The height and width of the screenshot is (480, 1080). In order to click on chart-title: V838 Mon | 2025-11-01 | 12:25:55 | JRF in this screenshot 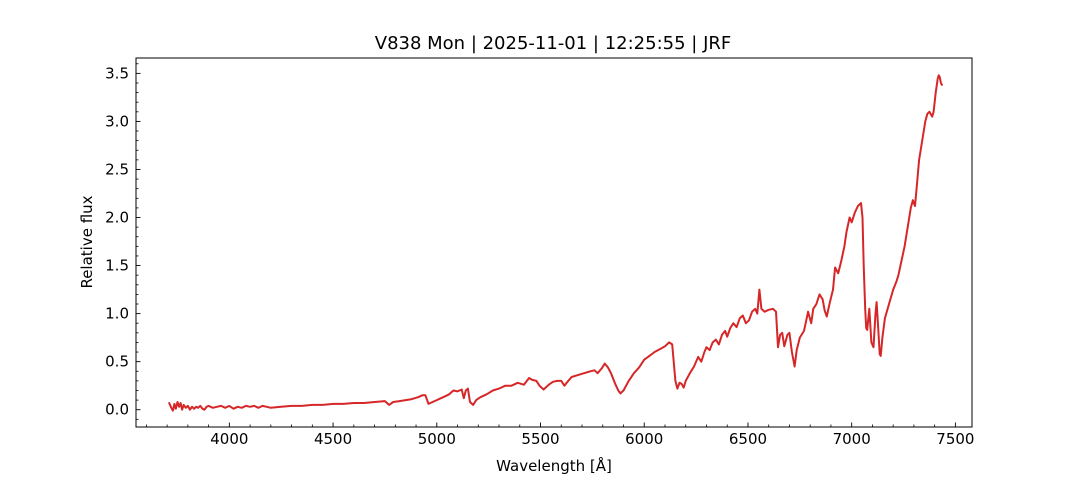, I will do `click(553, 43)`.